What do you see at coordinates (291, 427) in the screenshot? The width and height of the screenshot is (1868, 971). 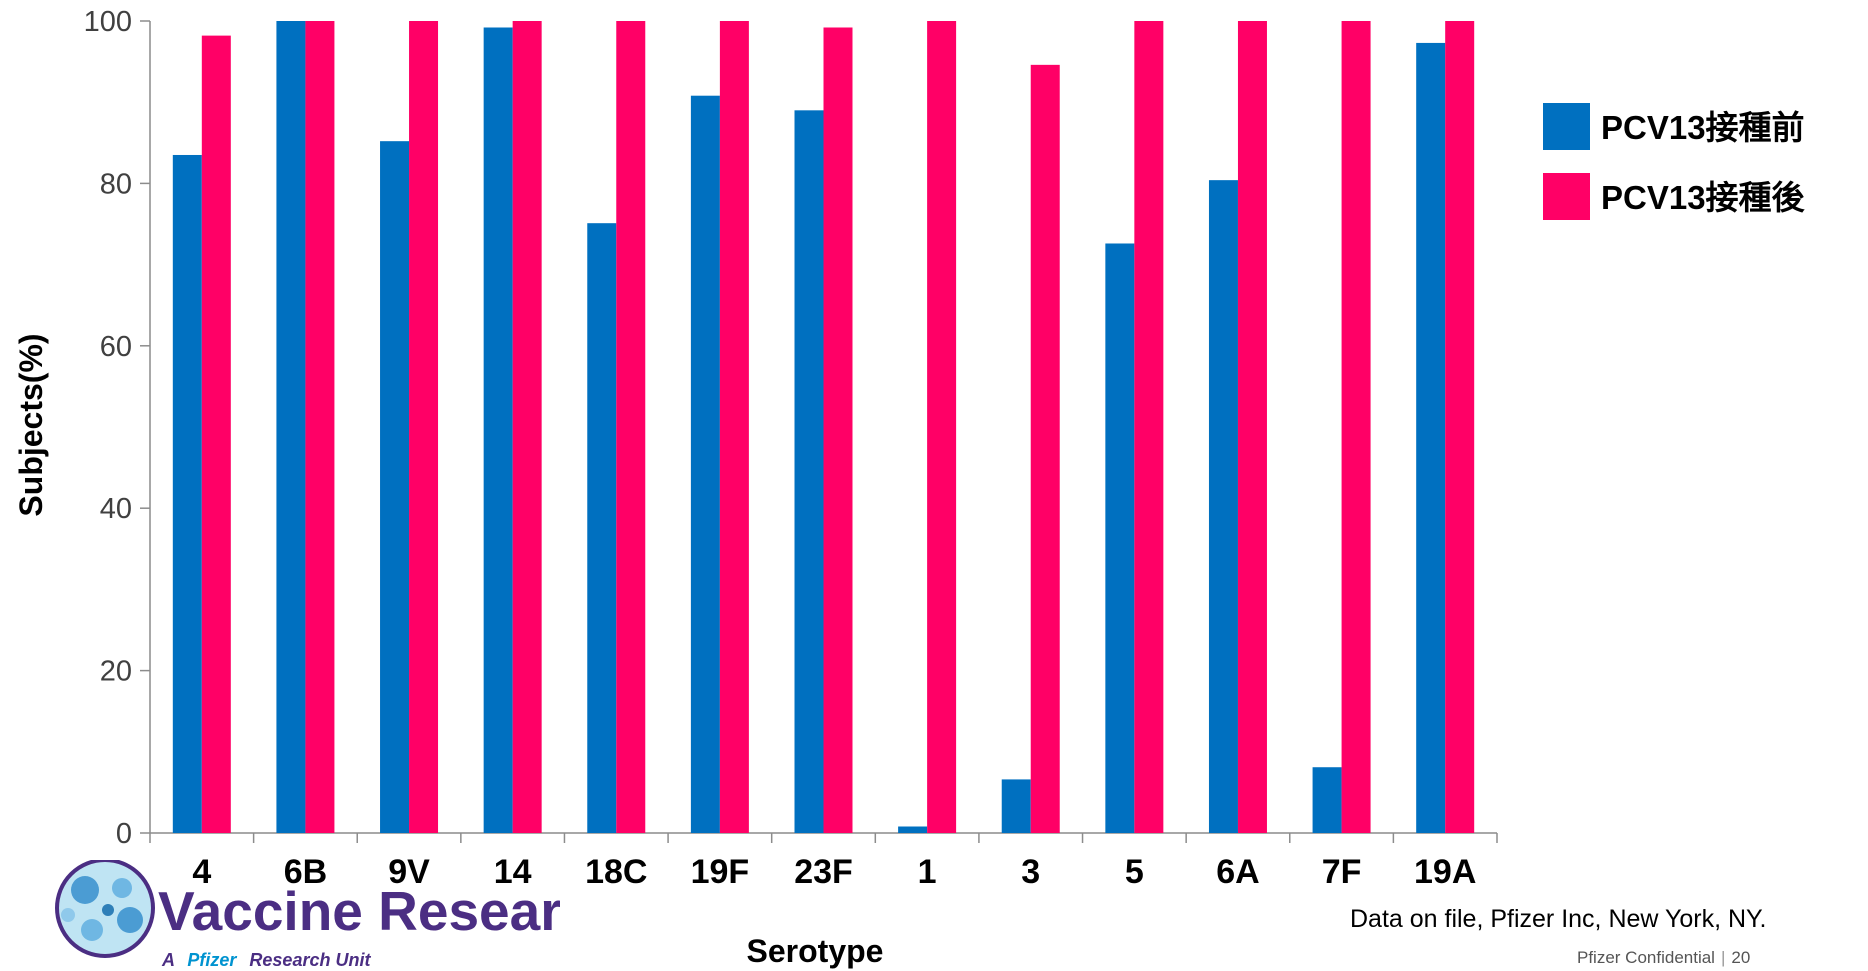 I see `bar-pre-6B` at bounding box center [291, 427].